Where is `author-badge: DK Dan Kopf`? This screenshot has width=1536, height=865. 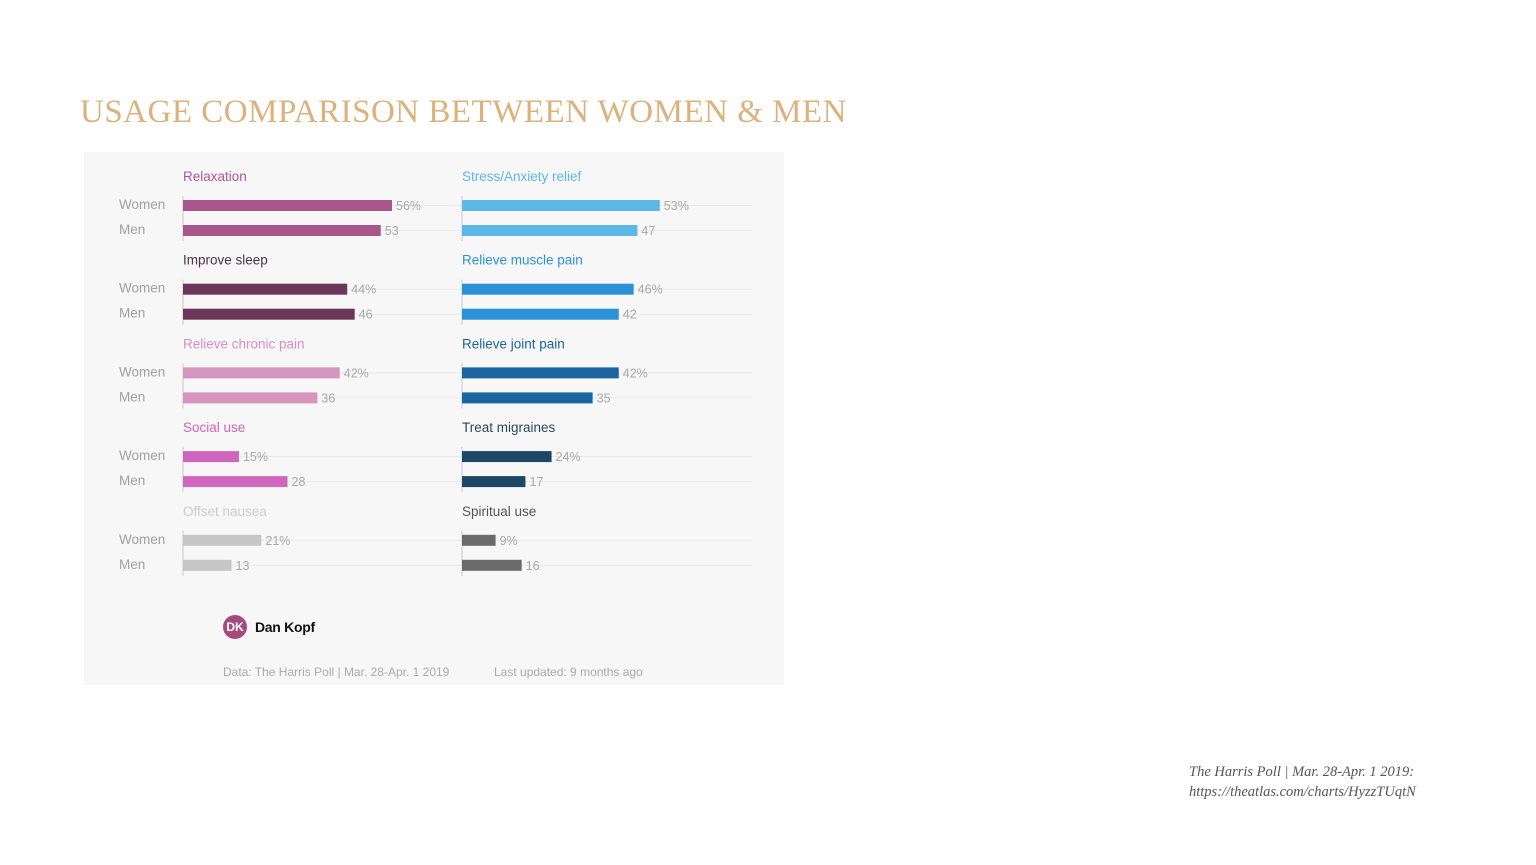 author-badge: DK Dan Kopf is located at coordinates (269, 627).